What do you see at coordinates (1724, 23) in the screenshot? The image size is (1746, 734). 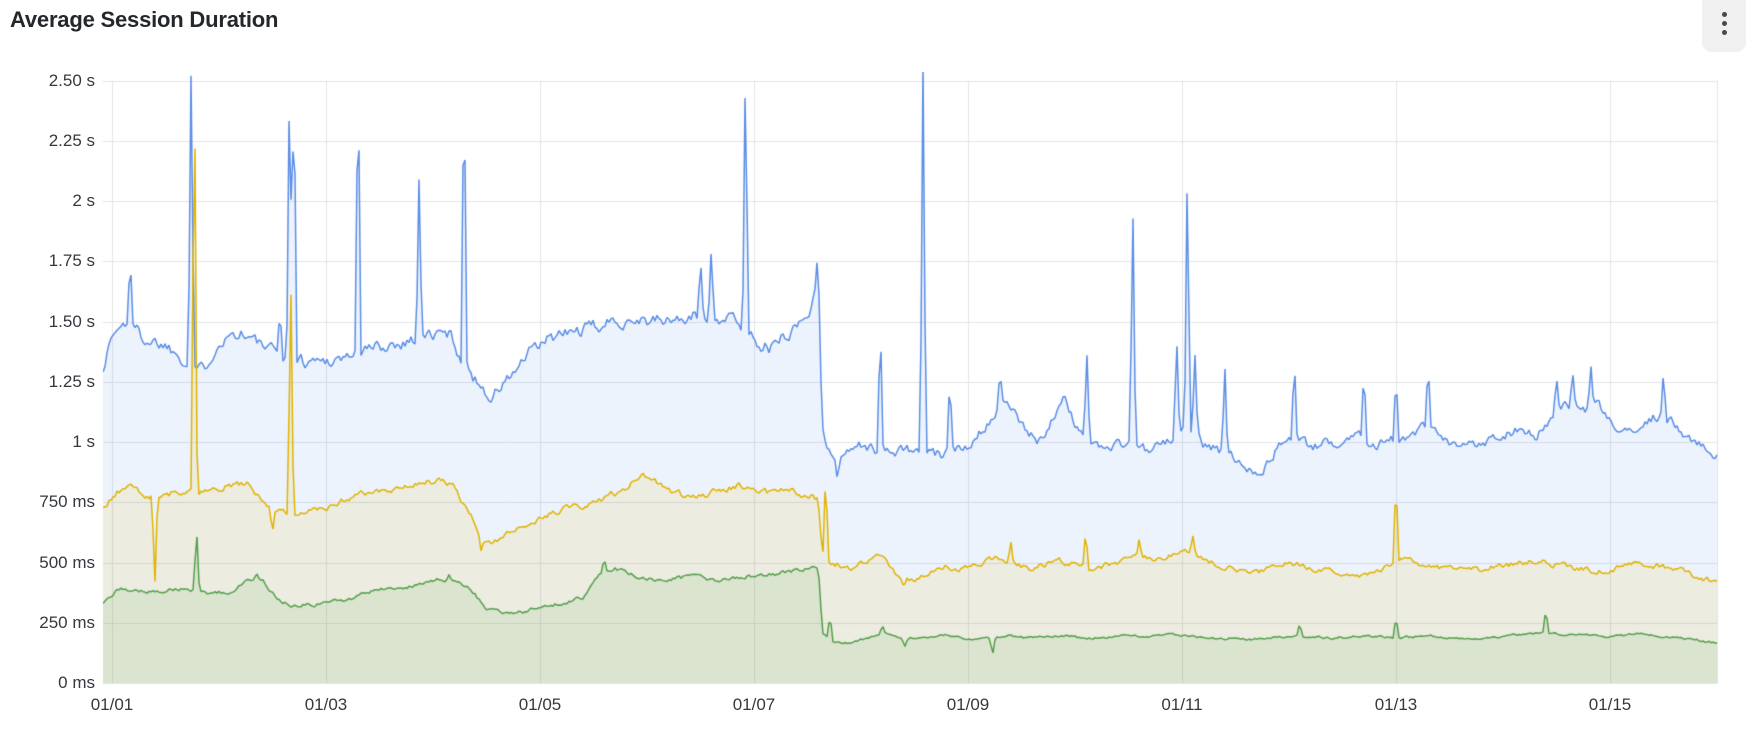 I see `kebab-vertical-icon` at bounding box center [1724, 23].